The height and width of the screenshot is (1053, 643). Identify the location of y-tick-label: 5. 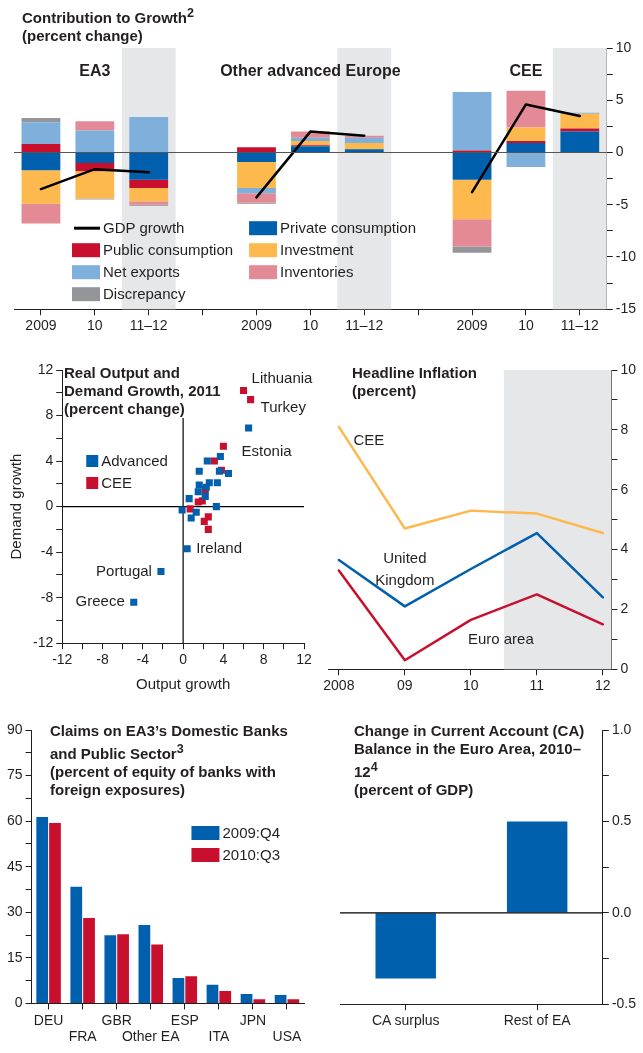
(619, 99).